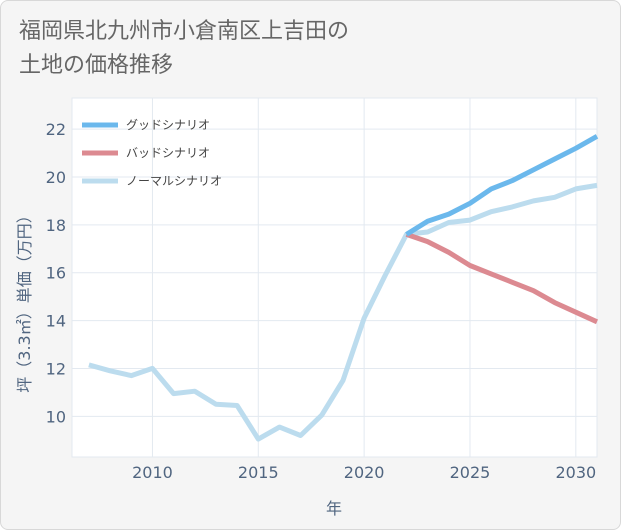 This screenshot has height=530, width=621. Describe the element at coordinates (258, 472) in the screenshot. I see `x-tick-label: 2015` at that location.